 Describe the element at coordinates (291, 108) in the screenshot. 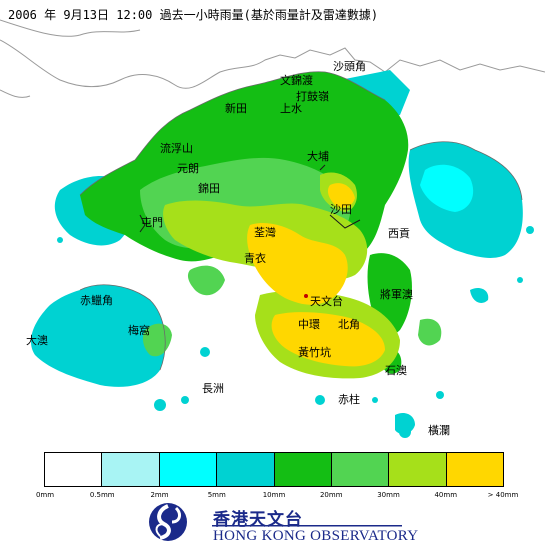

I see `place-label: 上水` at that location.